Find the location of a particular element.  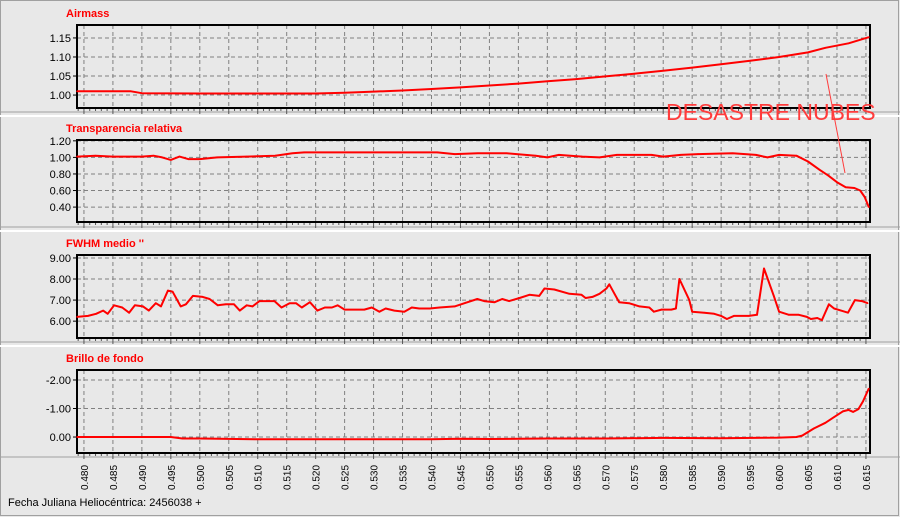

x-tick-label: 0.485 is located at coordinates (114, 477).